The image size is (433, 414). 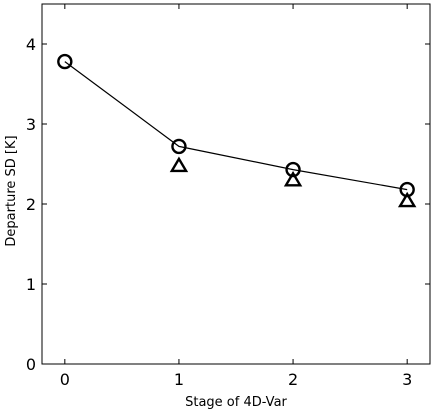 I want to click on y-tick-label: 0, so click(x=31, y=364).